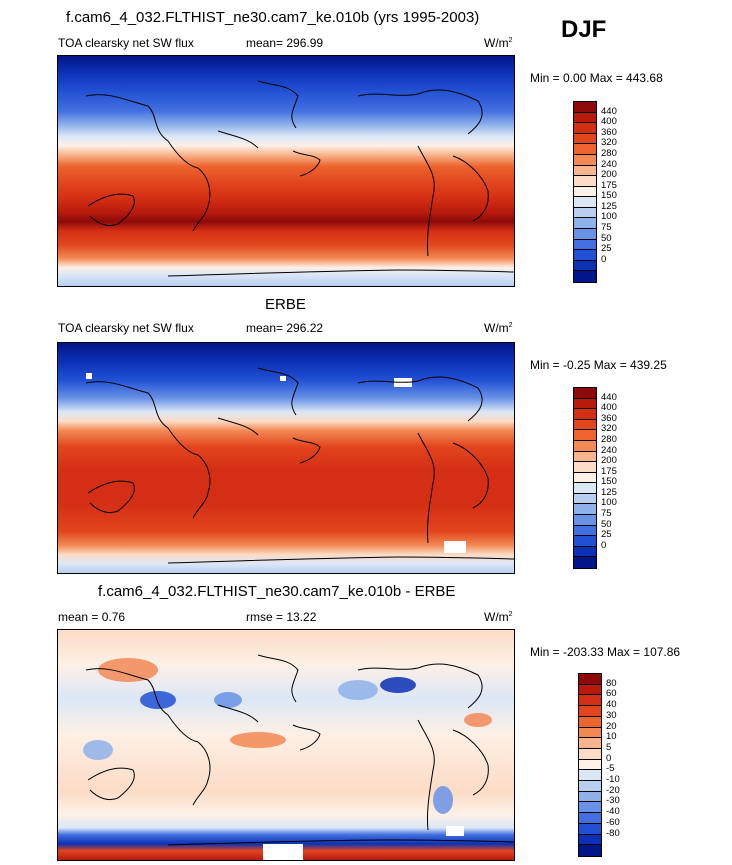 This screenshot has height=865, width=732. What do you see at coordinates (126, 43) in the screenshot?
I see `panel1-field-label: TOA clearsky net SW flux` at bounding box center [126, 43].